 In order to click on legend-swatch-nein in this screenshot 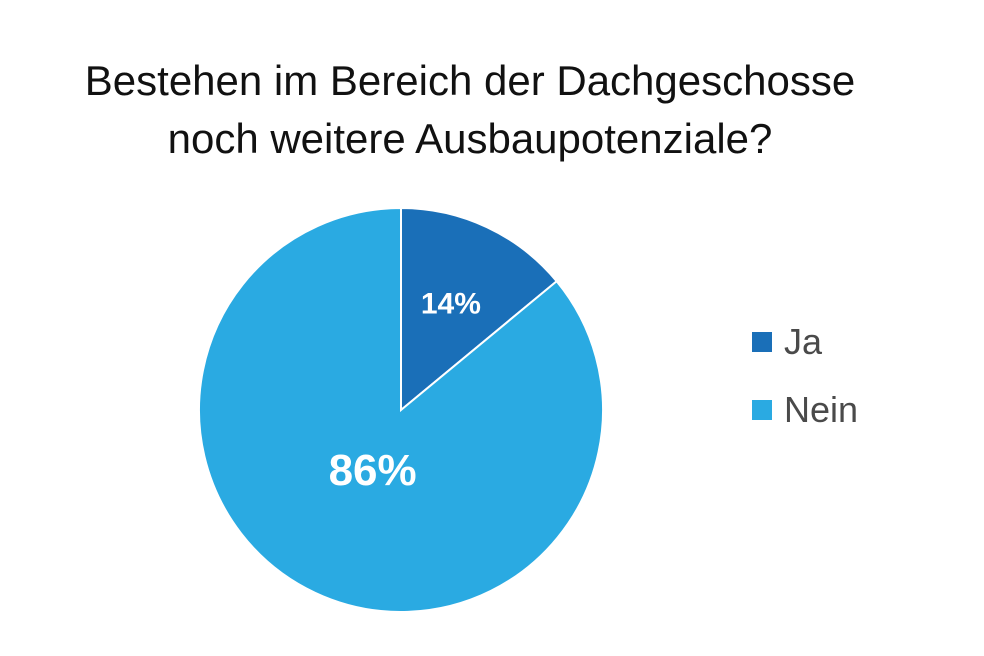, I will do `click(762, 410)`.